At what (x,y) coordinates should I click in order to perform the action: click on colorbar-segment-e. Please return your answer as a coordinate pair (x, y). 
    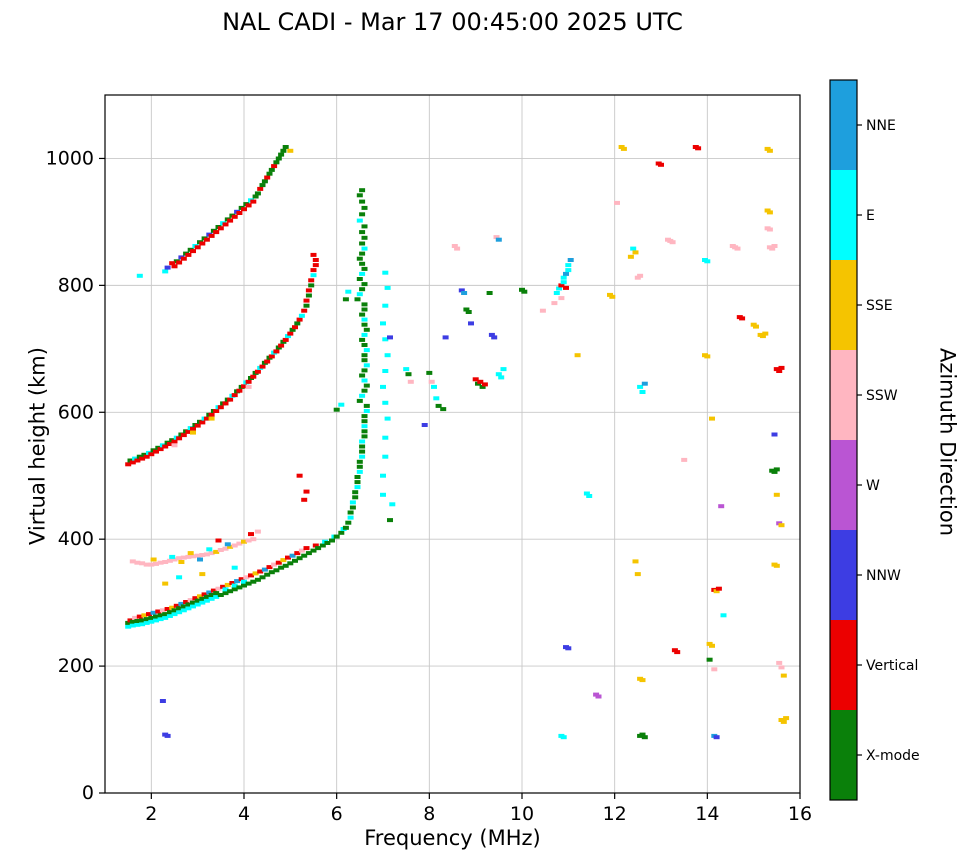
    Looking at the image, I should click on (843, 215).